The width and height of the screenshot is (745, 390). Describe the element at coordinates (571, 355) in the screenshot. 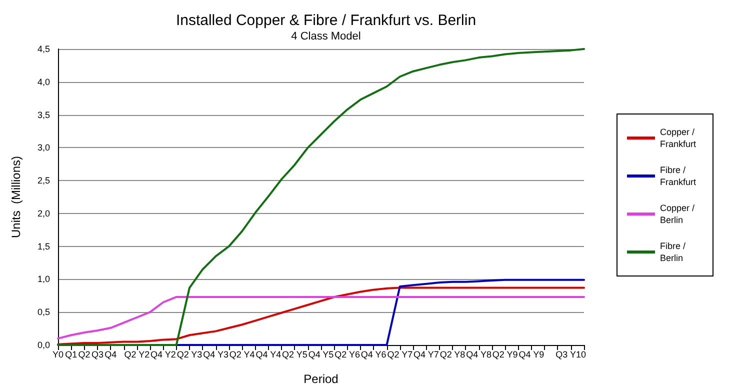

I see `x-tick-label: Q3 Y10` at that location.